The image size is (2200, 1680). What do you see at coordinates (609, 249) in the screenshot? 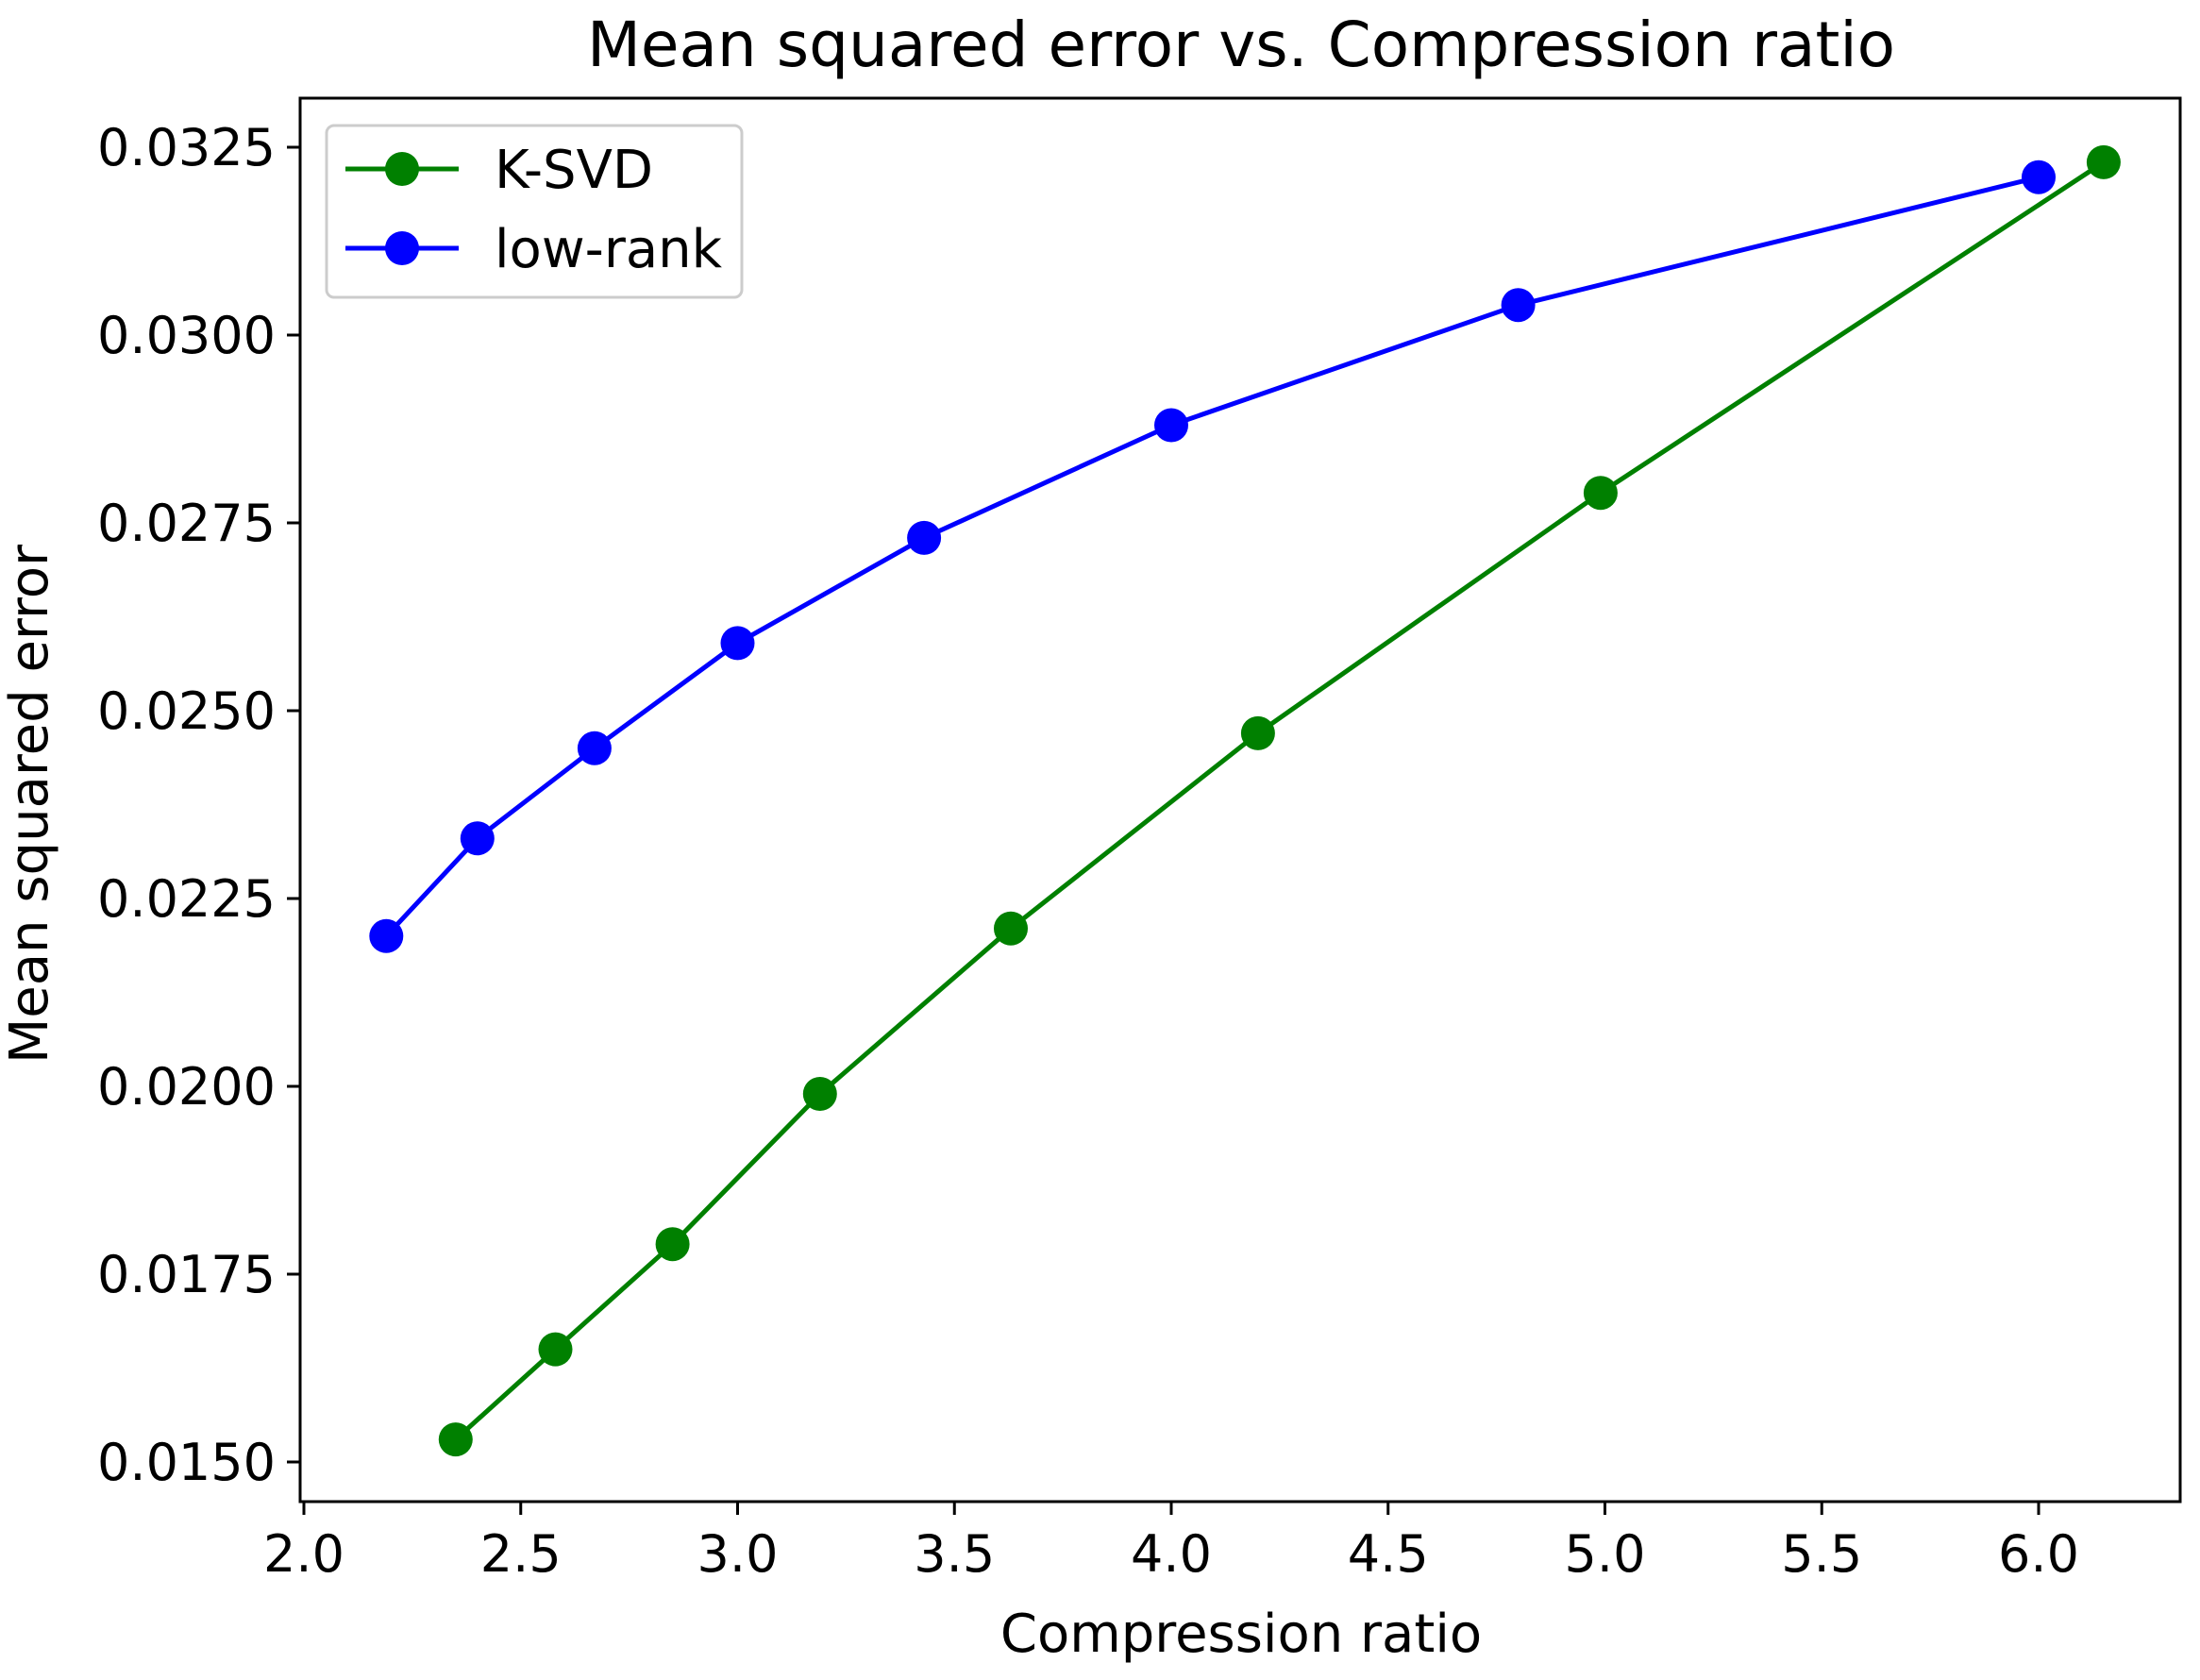
I see `legend-label-low-rank: low-rank` at bounding box center [609, 249].